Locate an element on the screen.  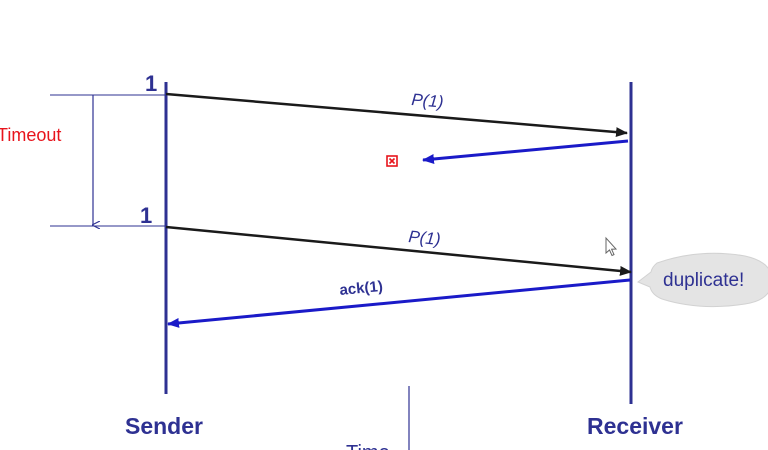
ack-arrow is located at coordinates (399, 303).